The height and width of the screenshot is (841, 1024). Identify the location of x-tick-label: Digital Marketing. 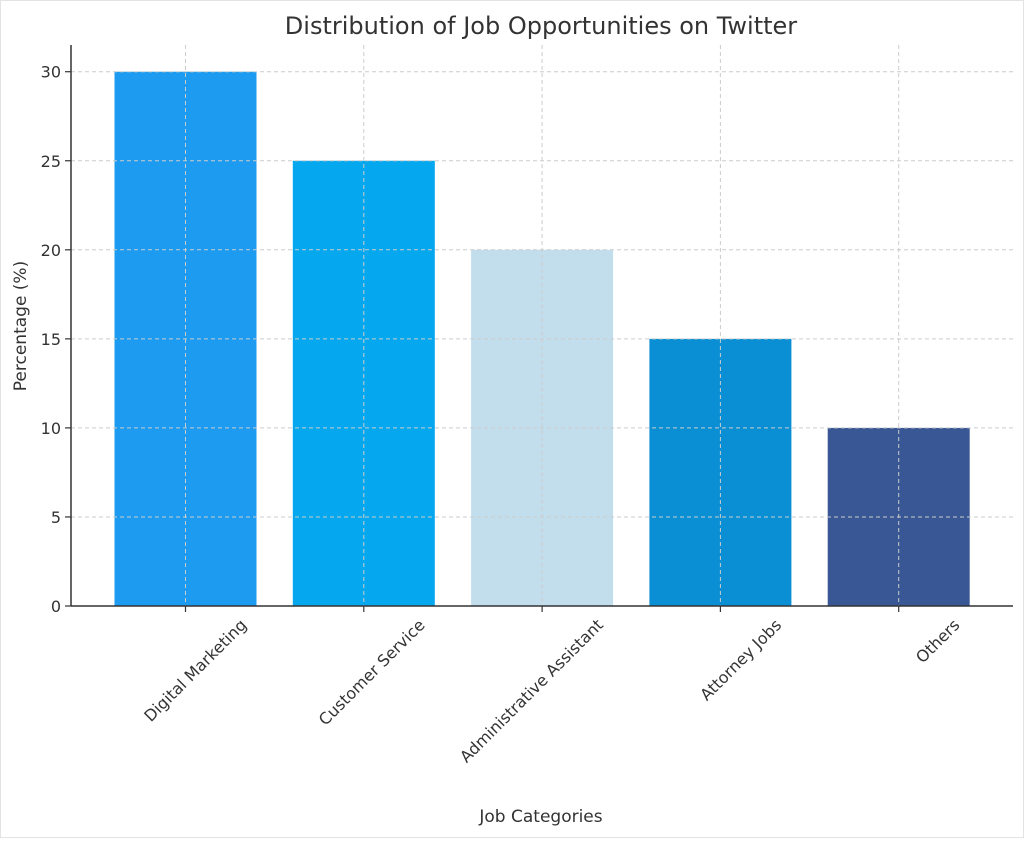
(195, 670).